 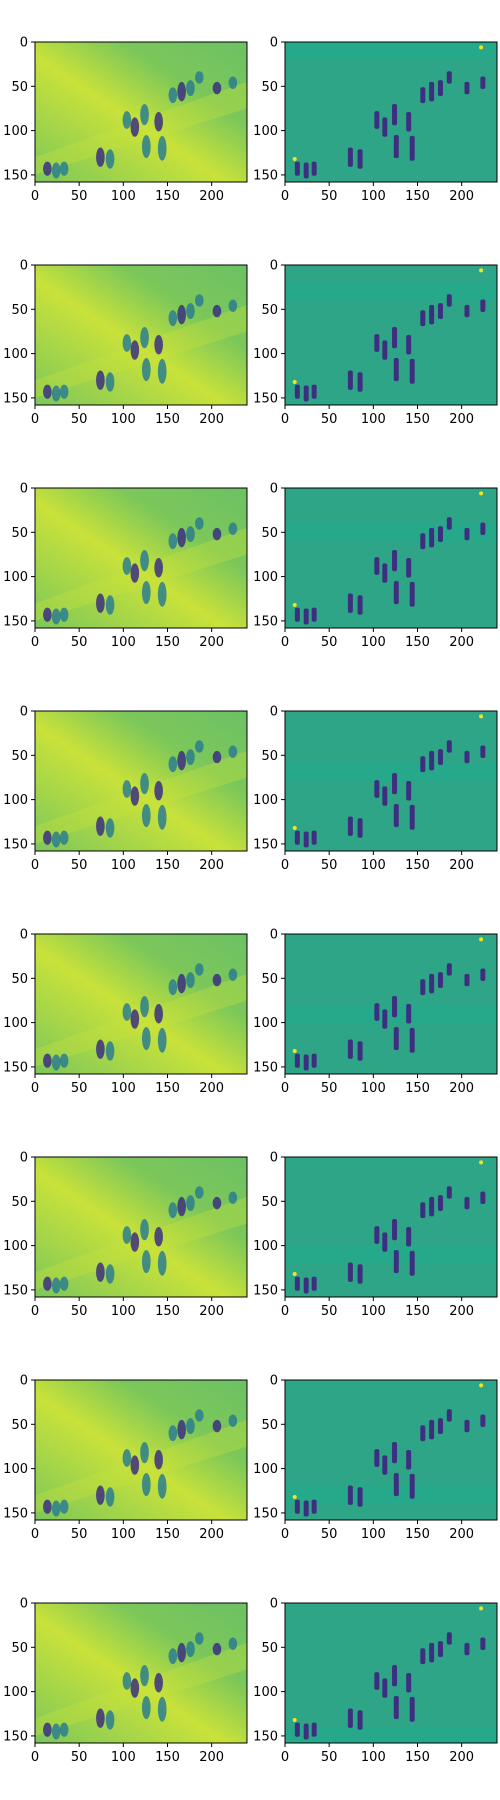 I want to click on heatmap-panel-difference-row-2: 0 50 100 150 200 0 50 100 150, so click(x=375, y=343).